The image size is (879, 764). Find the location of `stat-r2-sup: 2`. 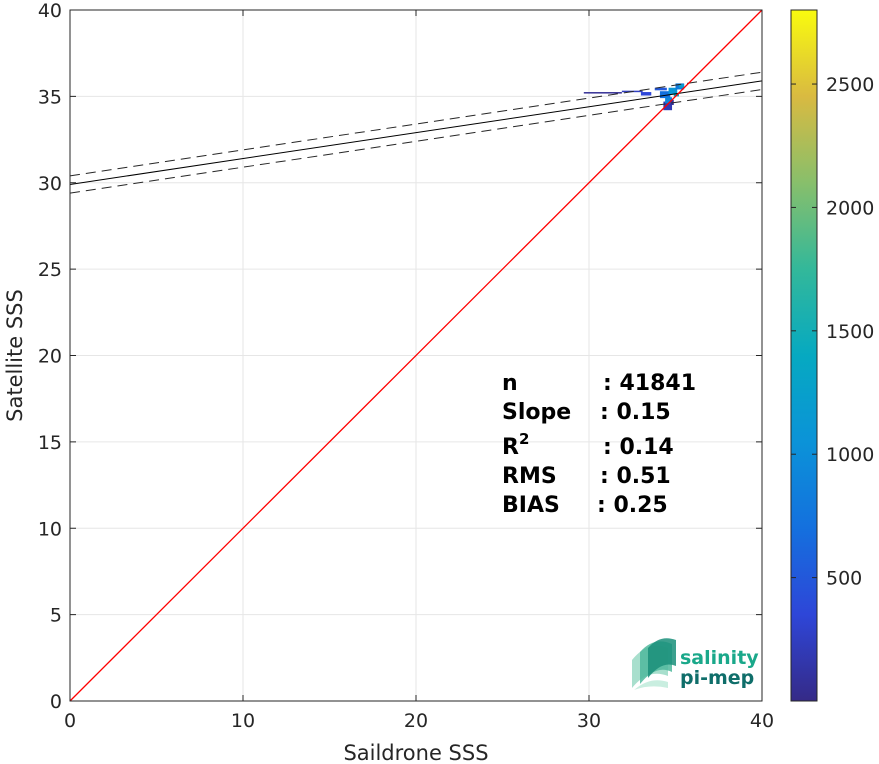

stat-r2-sup: 2 is located at coordinates (524, 439).